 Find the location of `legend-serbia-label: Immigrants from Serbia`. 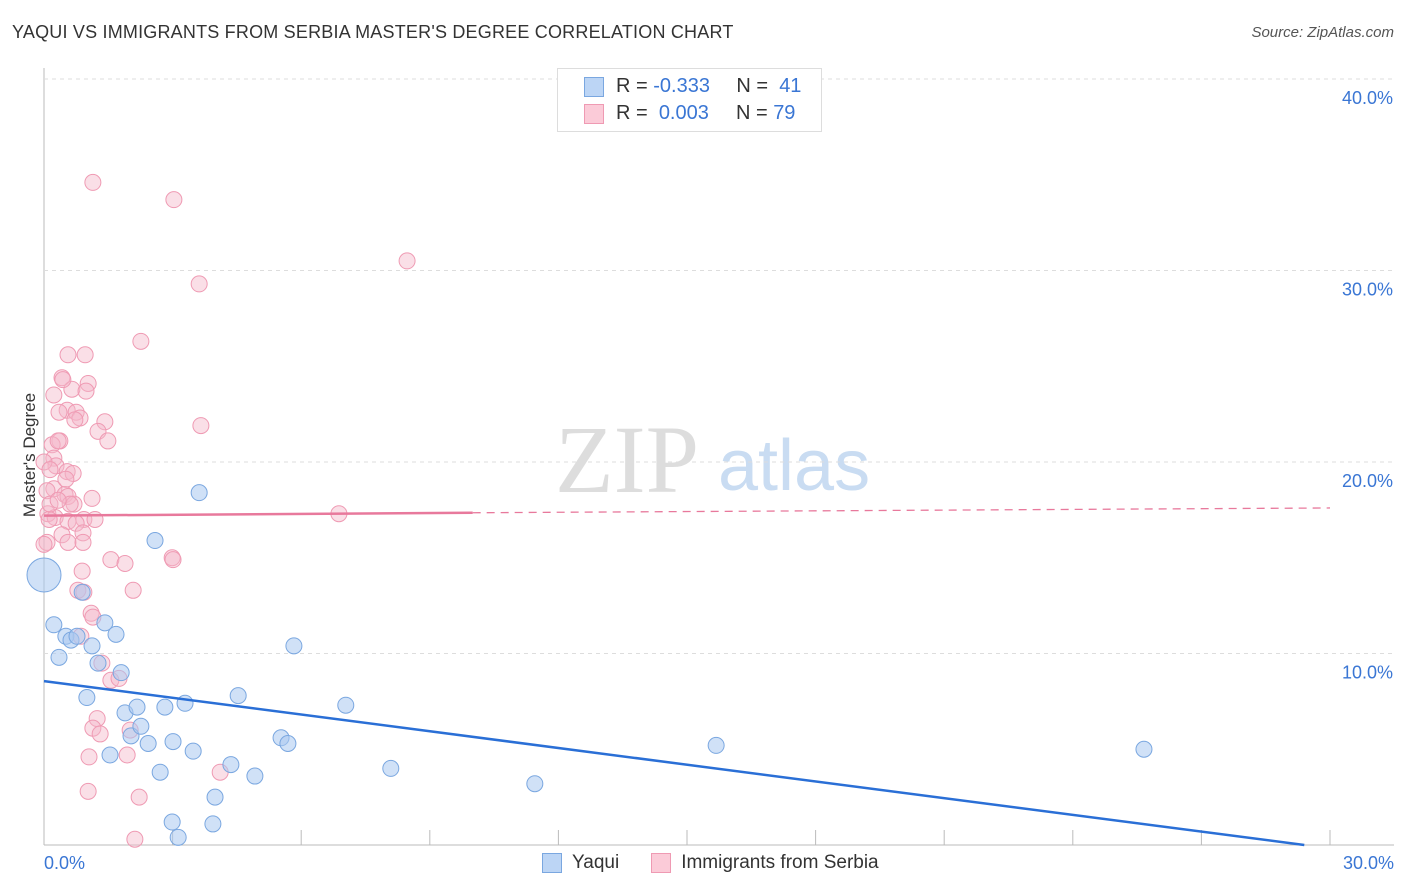

legend-serbia-label: Immigrants from Serbia is located at coordinates (780, 862).